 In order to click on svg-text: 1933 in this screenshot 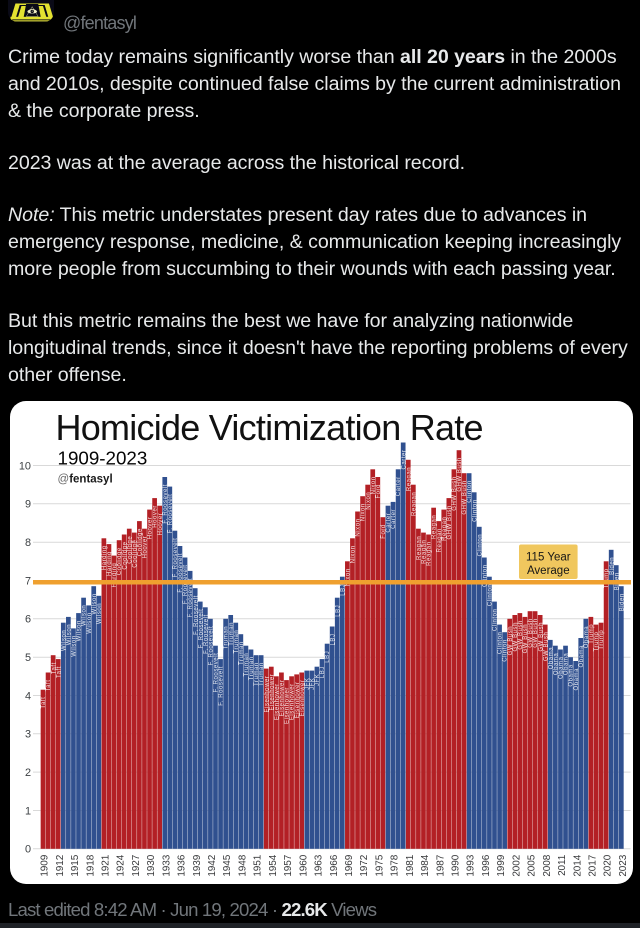, I will do `click(166, 865)`.